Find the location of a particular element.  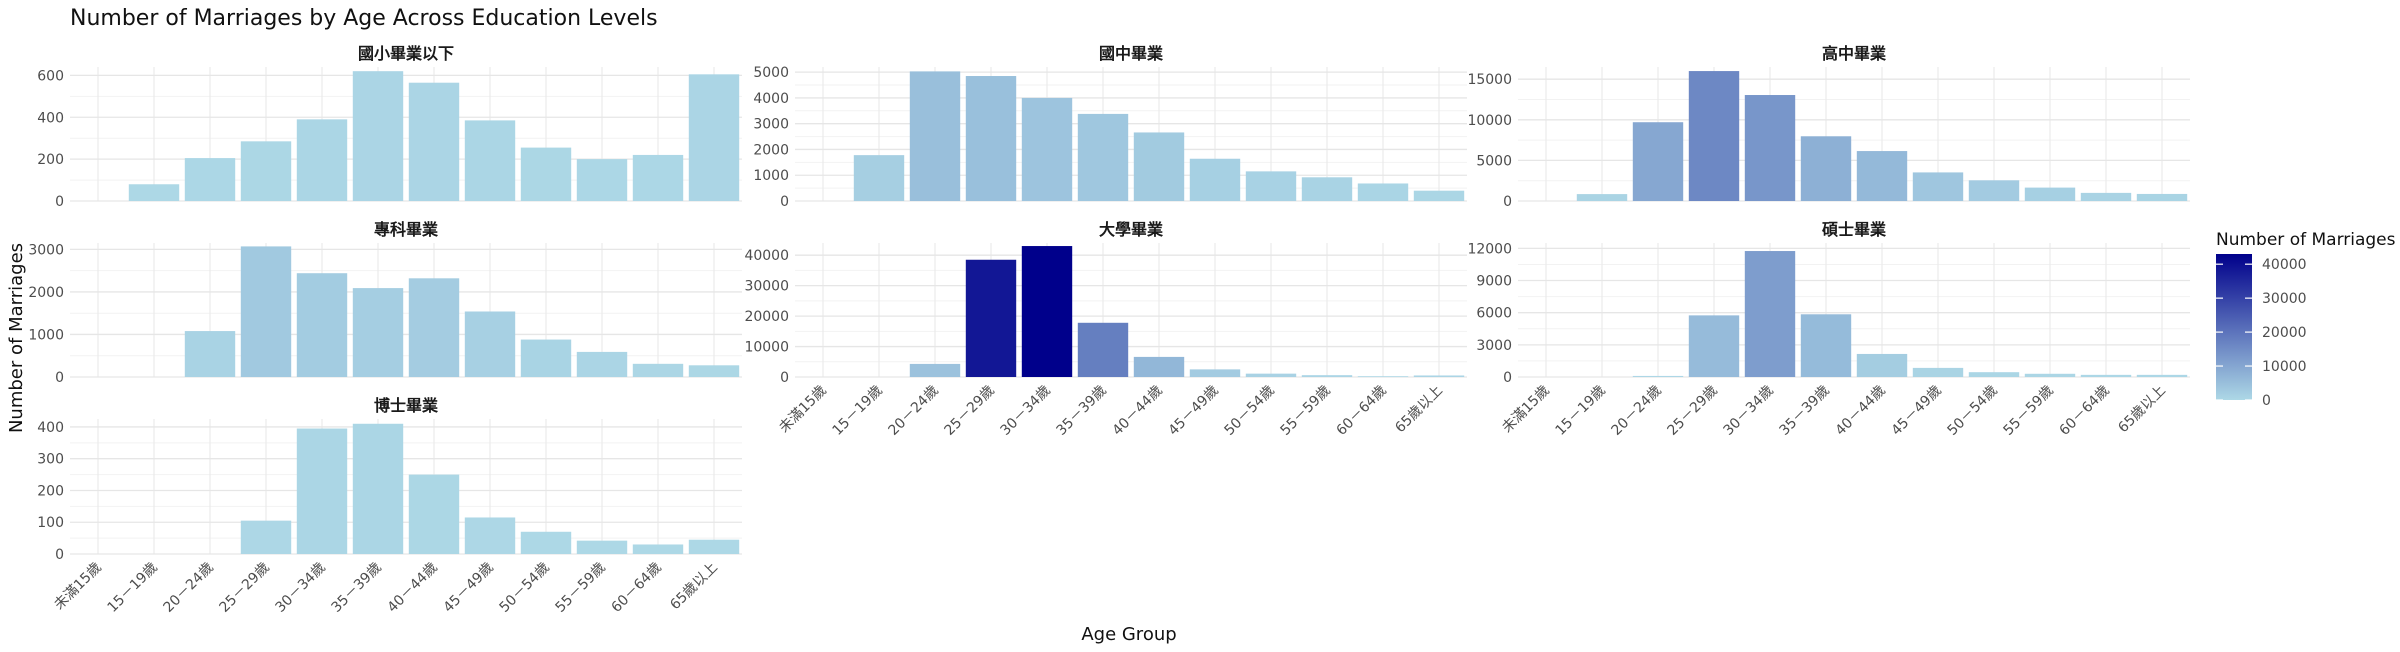

y-tick-label: 6000 is located at coordinates (1494, 314).